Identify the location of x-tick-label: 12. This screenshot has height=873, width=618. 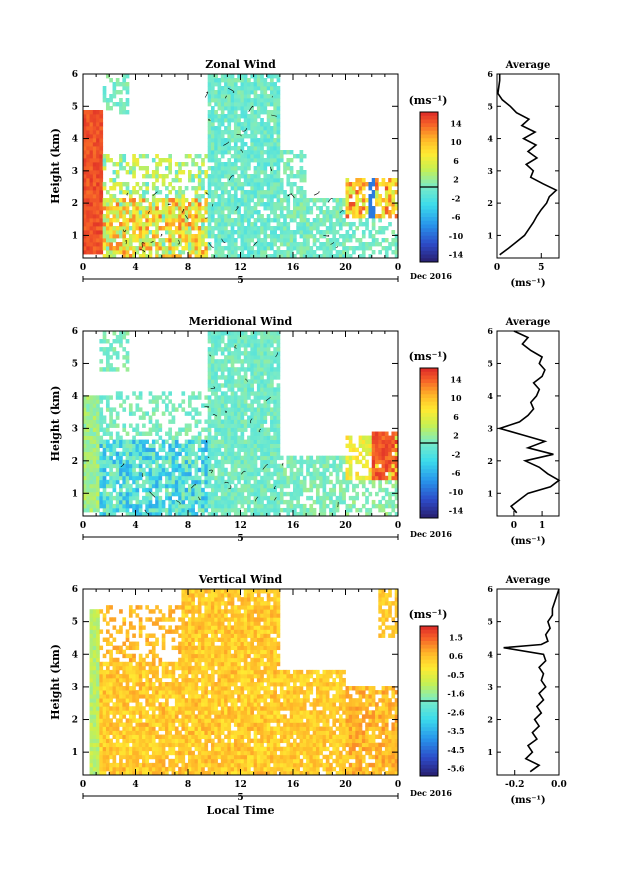
(240, 268).